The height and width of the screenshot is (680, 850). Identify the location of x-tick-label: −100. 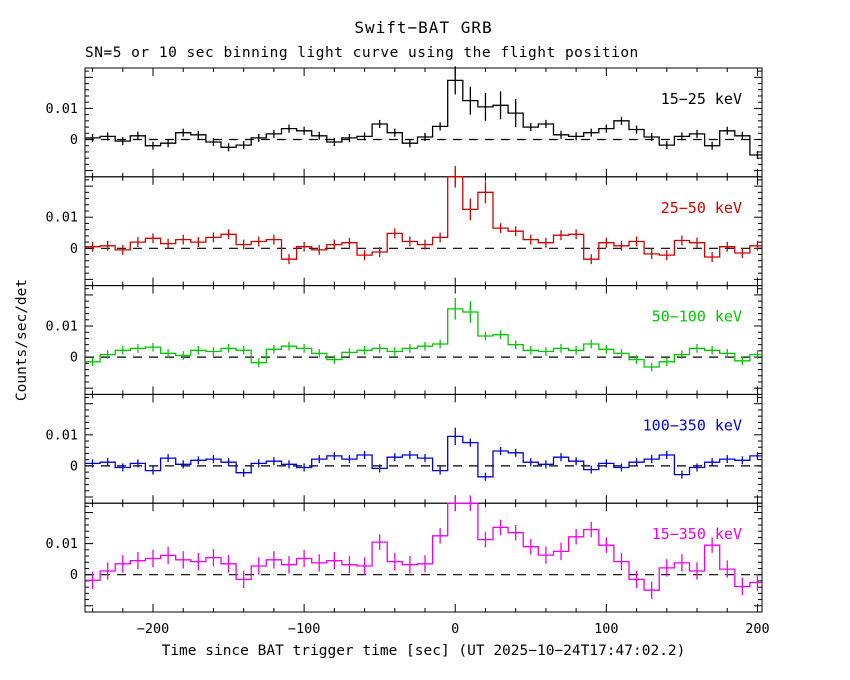
(304, 629).